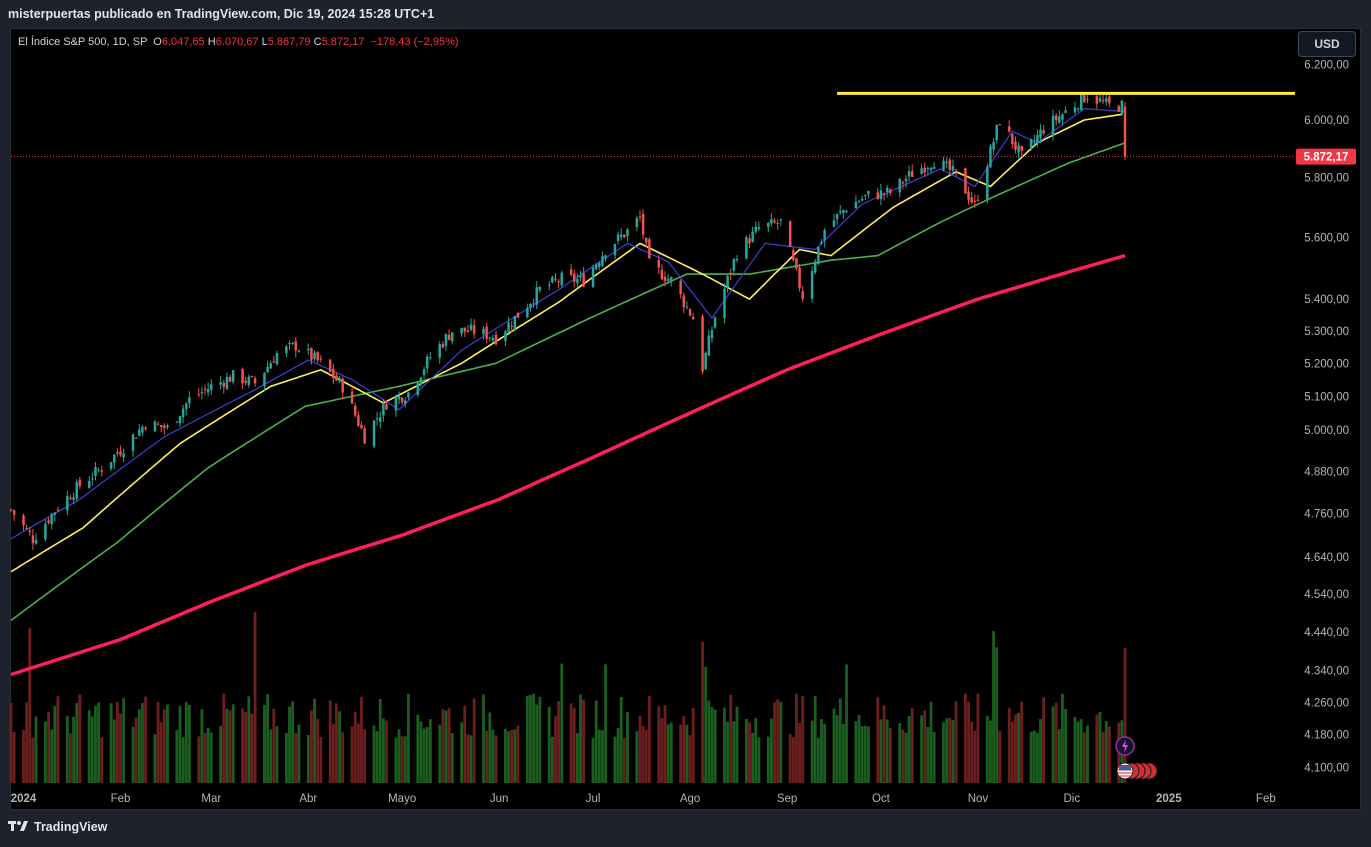 This screenshot has height=847, width=1371. I want to click on x-tick-label: Dic, so click(1072, 799).